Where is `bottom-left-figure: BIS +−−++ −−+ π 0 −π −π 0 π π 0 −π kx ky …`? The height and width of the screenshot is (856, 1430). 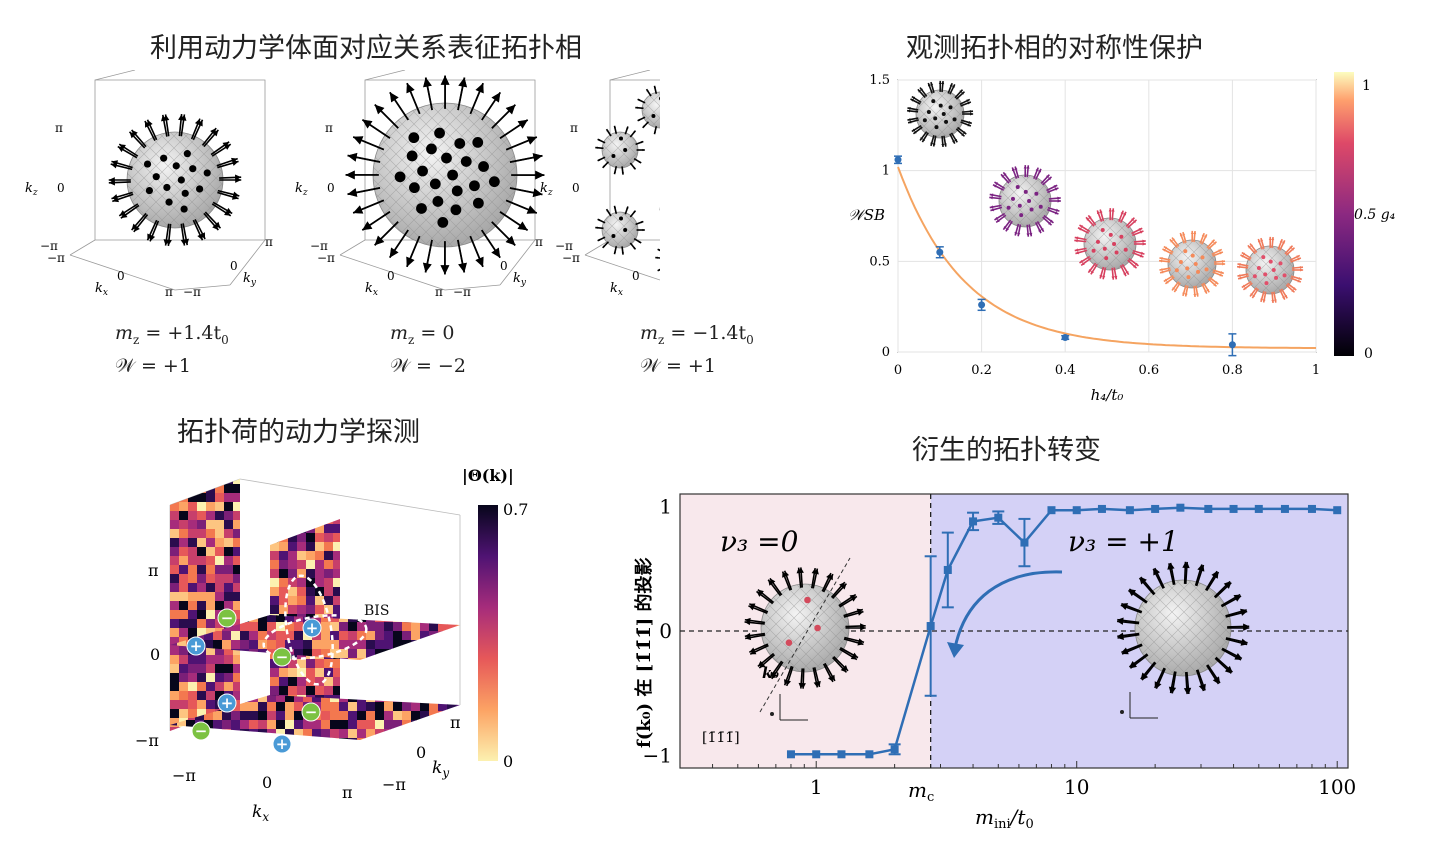 bottom-left-figure: BIS +−−++ −−+ π 0 −π −π 0 π π 0 −π kx ky … is located at coordinates (331, 645).